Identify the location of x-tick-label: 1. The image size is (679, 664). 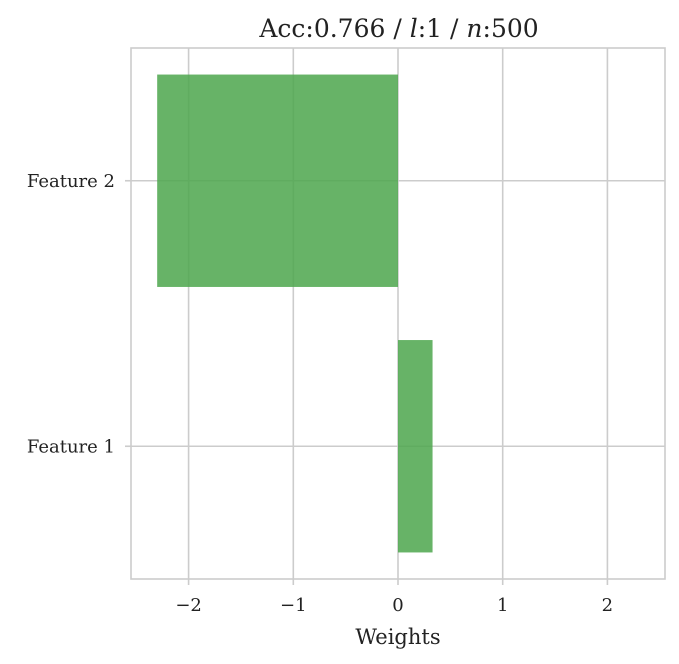
(502, 605).